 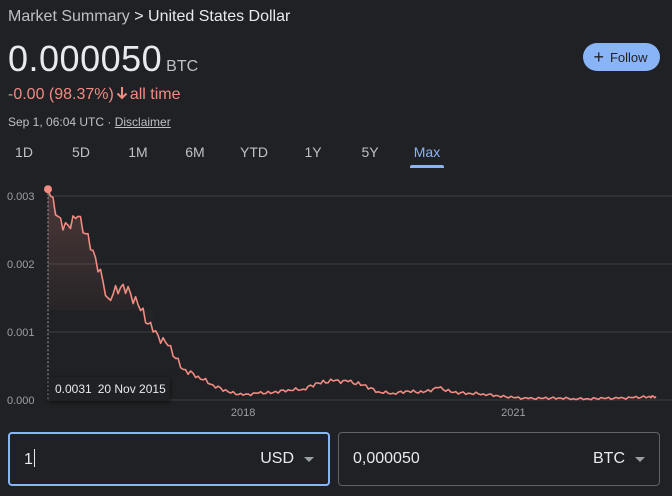 I want to click on change-period: all time, so click(x=155, y=94).